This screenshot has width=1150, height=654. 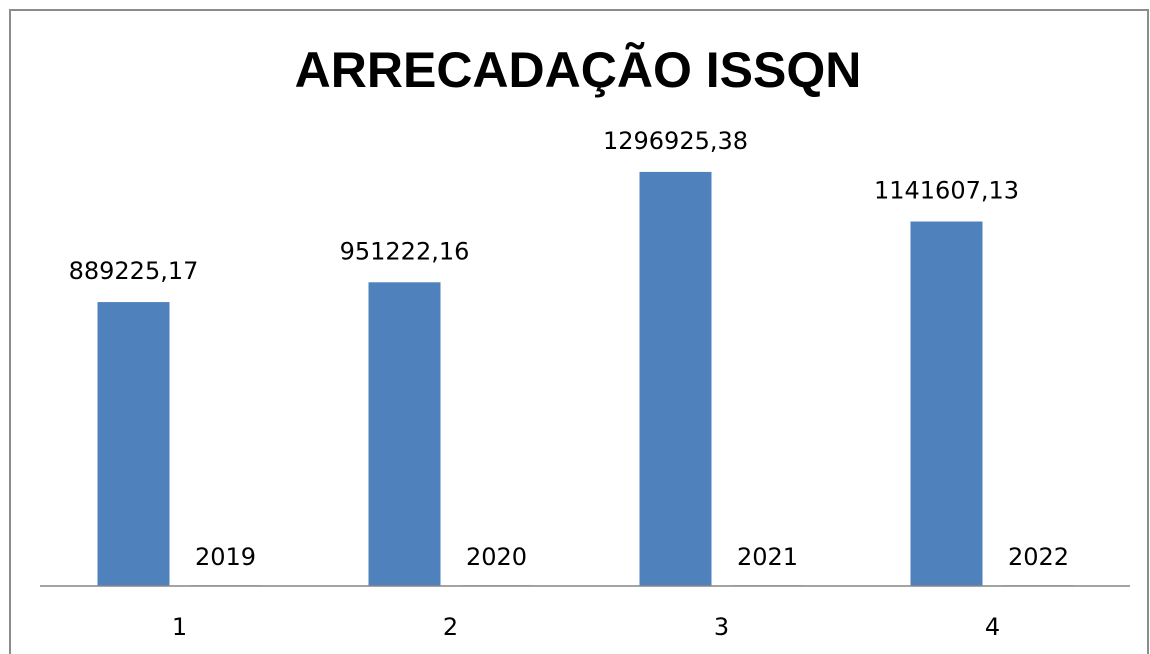 What do you see at coordinates (721, 627) in the screenshot?
I see `x-tick-label: 3` at bounding box center [721, 627].